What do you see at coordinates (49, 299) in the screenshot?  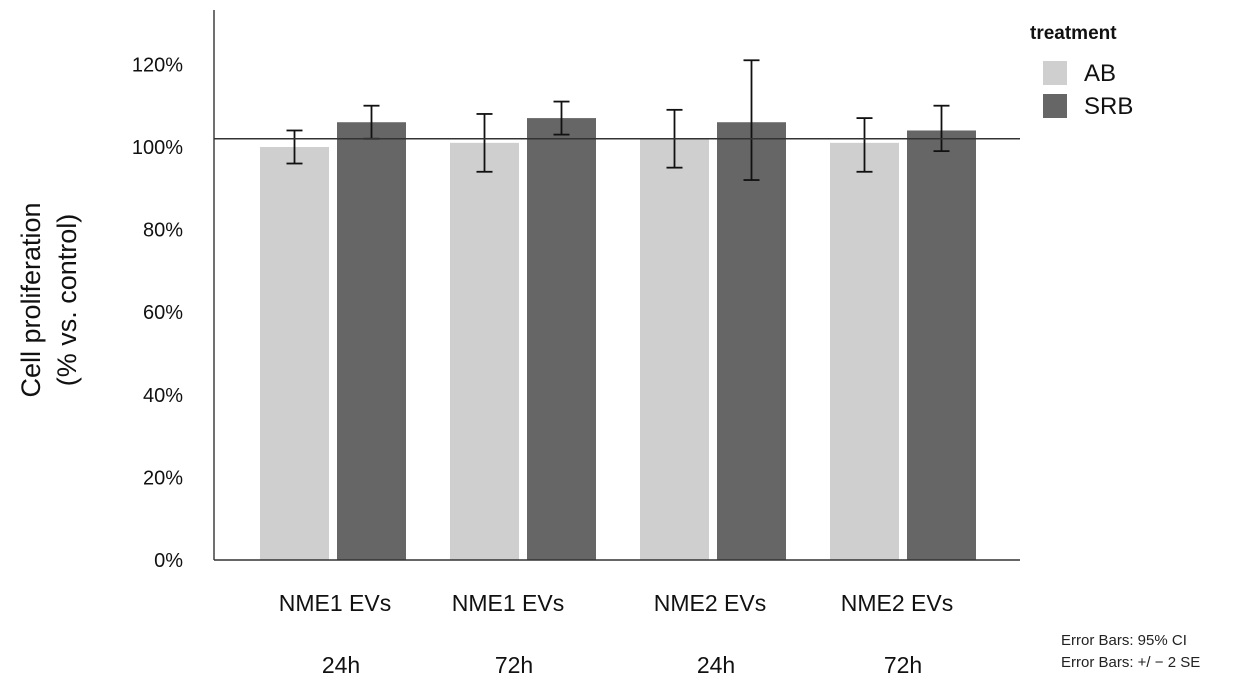 I see `y-axis-title: Cell proliferation (% vs. control)` at bounding box center [49, 299].